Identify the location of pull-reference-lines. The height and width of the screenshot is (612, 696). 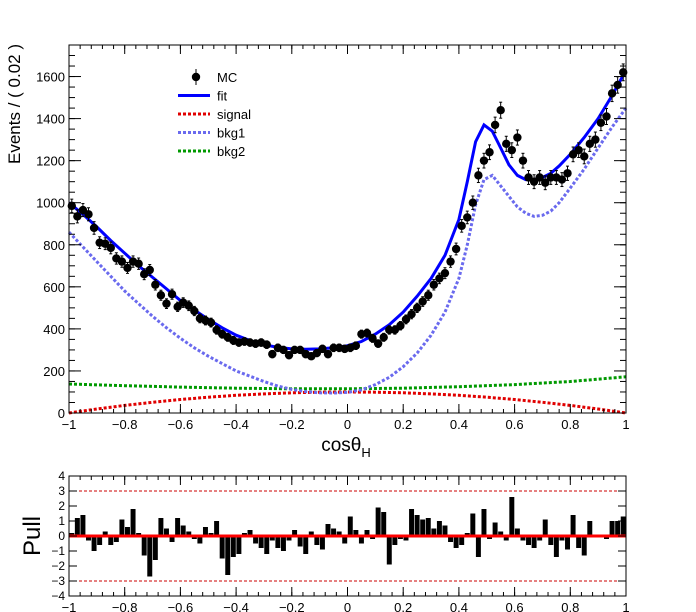
(347, 536).